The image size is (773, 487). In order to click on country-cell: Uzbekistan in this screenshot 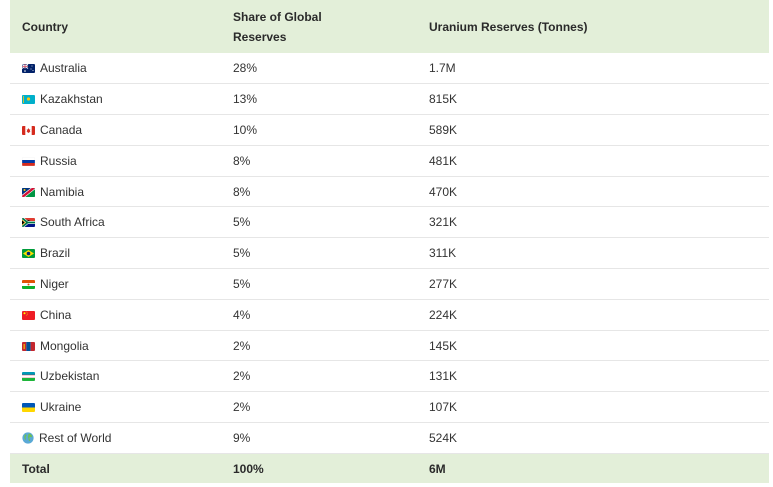, I will do `click(115, 376)`.